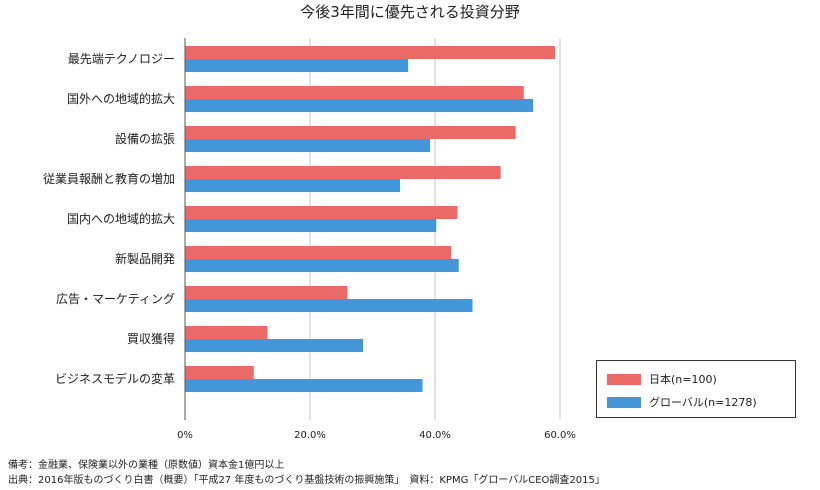  Describe the element at coordinates (624, 379) in the screenshot. I see `legend-swatch-japan` at that location.